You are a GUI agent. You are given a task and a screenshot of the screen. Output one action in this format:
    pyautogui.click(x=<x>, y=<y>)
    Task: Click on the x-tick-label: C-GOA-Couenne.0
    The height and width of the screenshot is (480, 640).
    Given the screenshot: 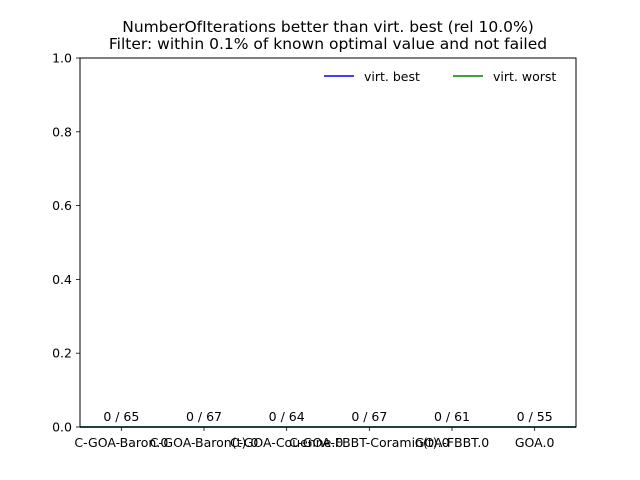 What is the action you would take?
    pyautogui.click(x=286, y=442)
    